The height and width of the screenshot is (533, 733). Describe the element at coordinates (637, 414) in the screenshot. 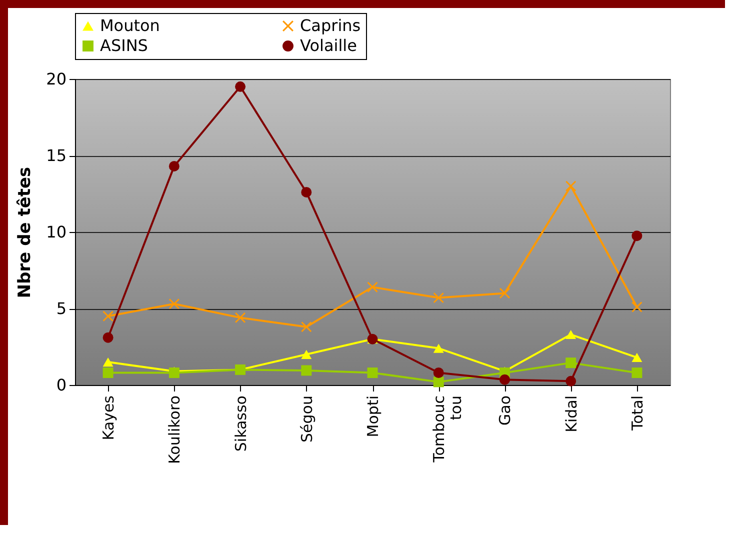

I see `x-tick-label: Total` at that location.